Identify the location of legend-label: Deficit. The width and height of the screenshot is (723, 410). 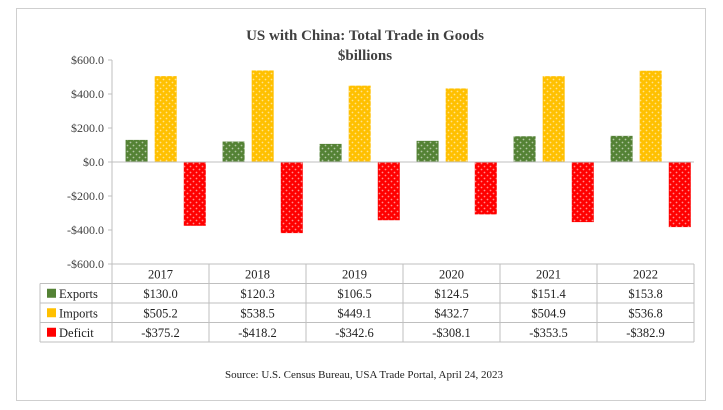
(76, 333).